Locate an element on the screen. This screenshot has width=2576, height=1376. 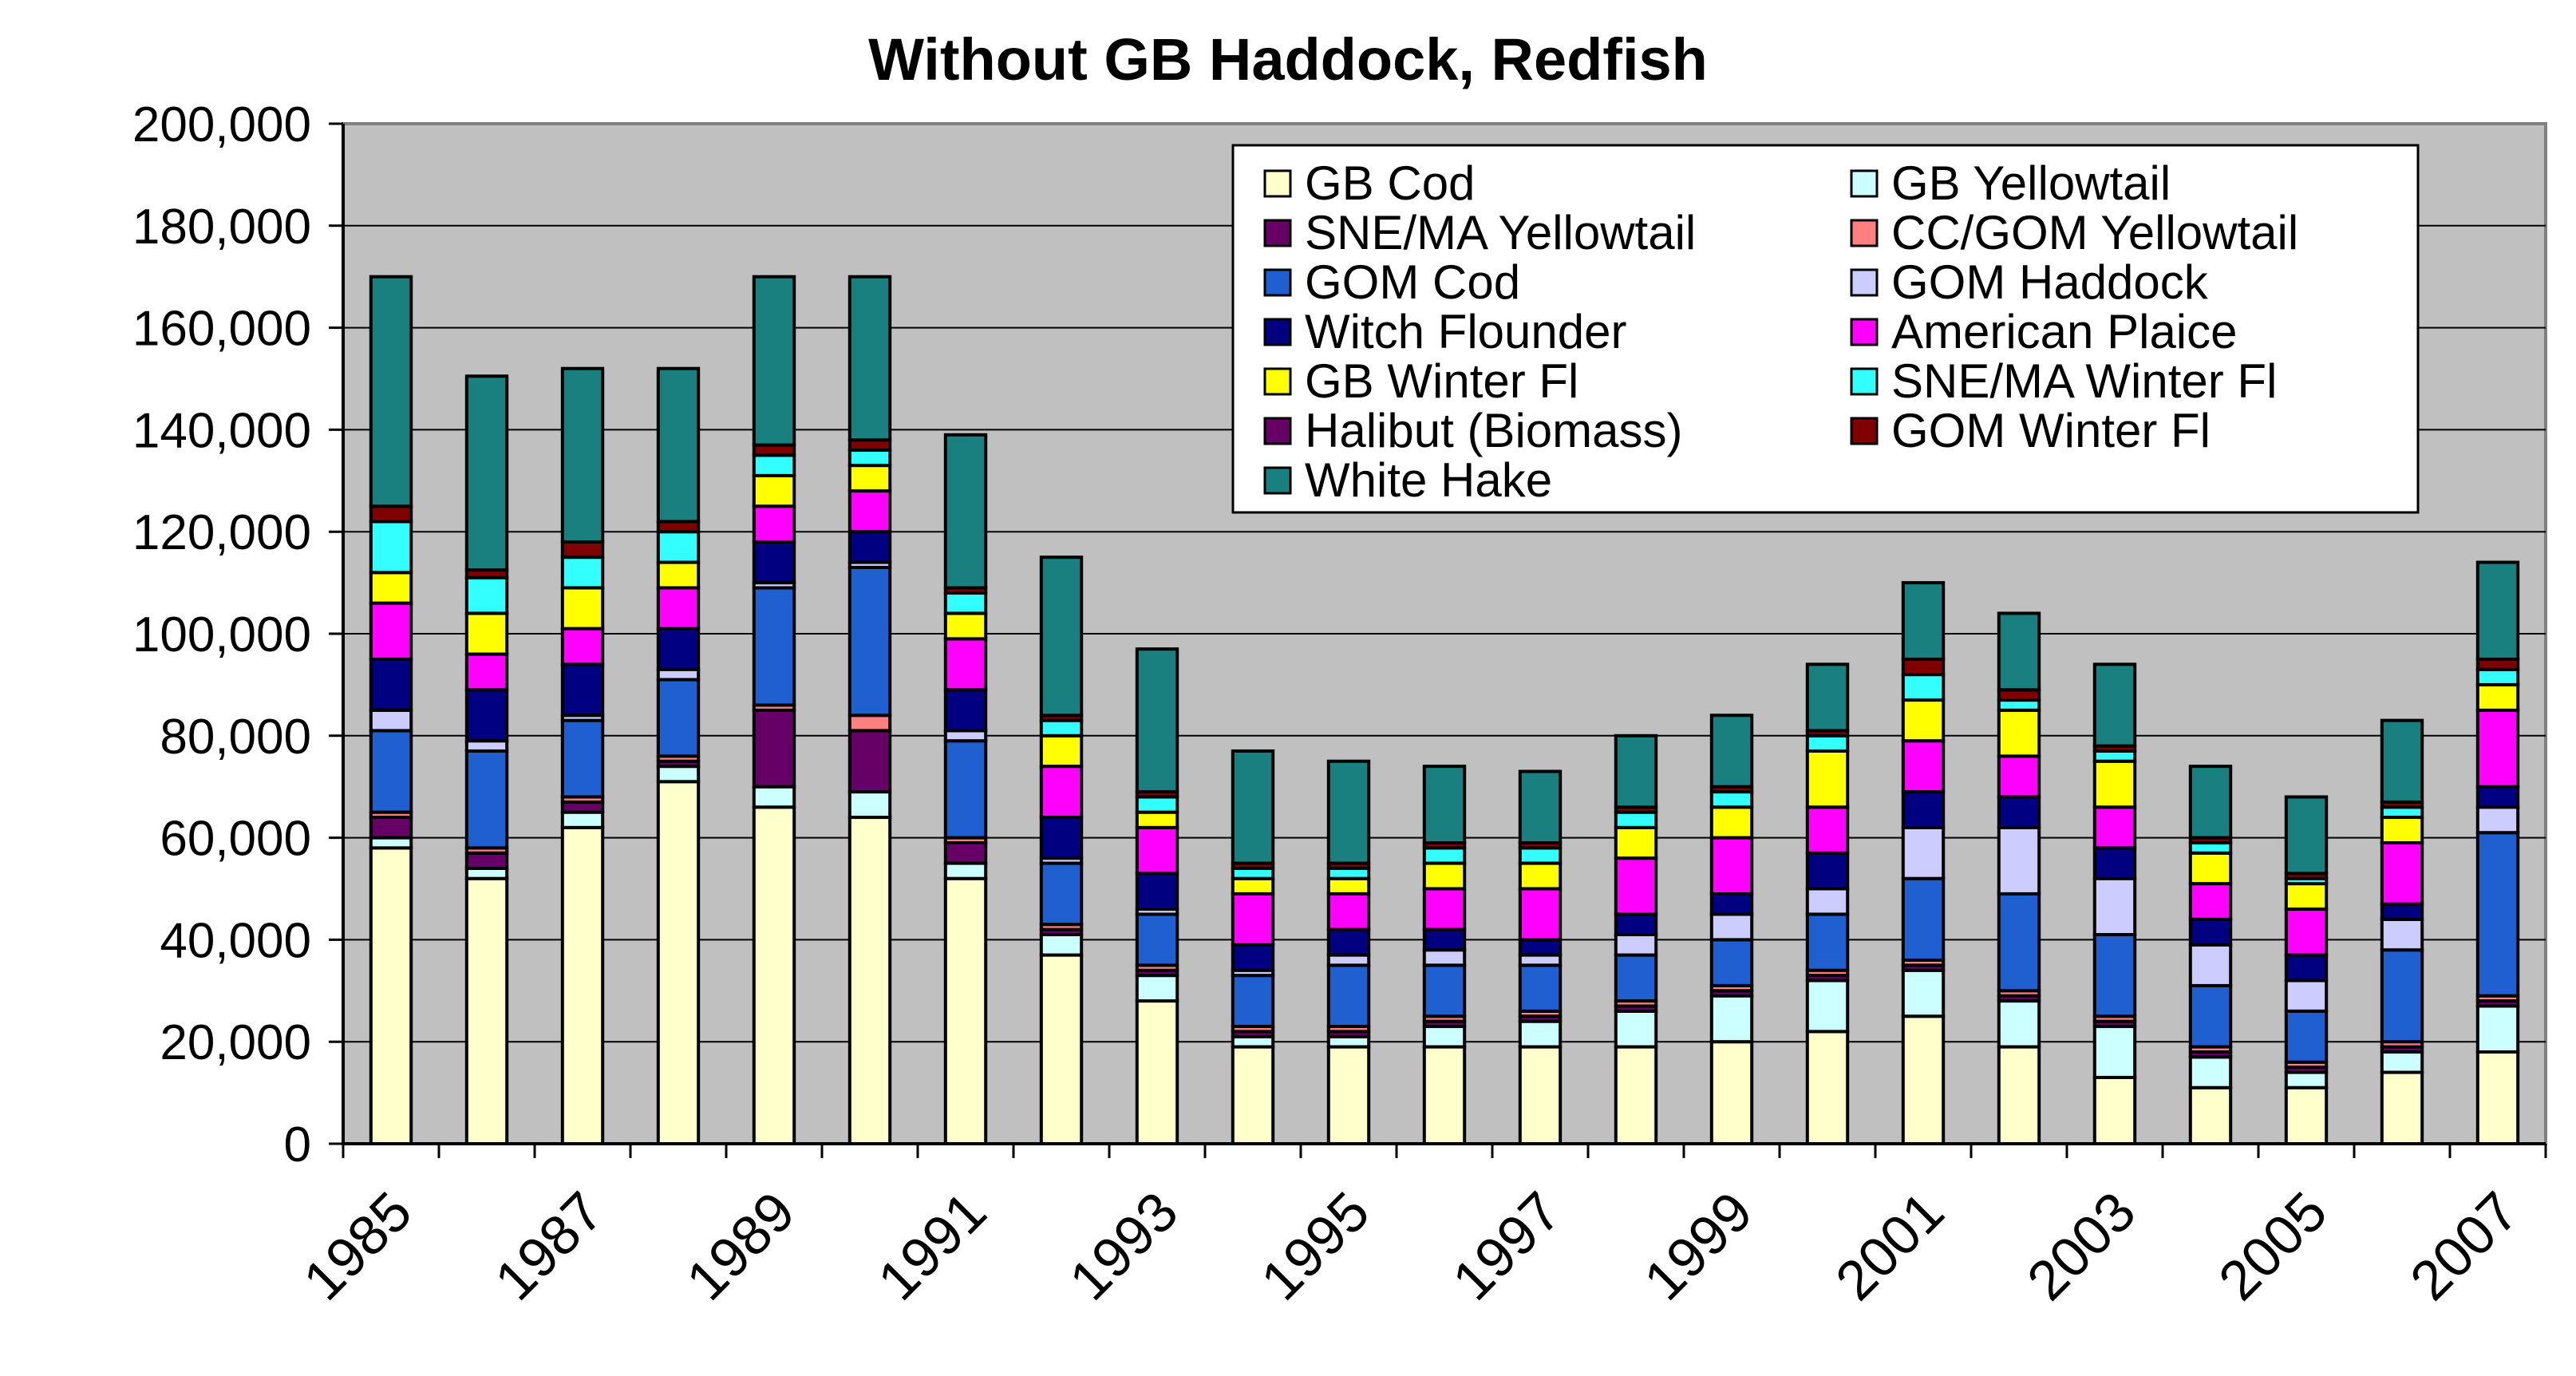
legend-label: GB Winter Fl is located at coordinates (1441, 381).